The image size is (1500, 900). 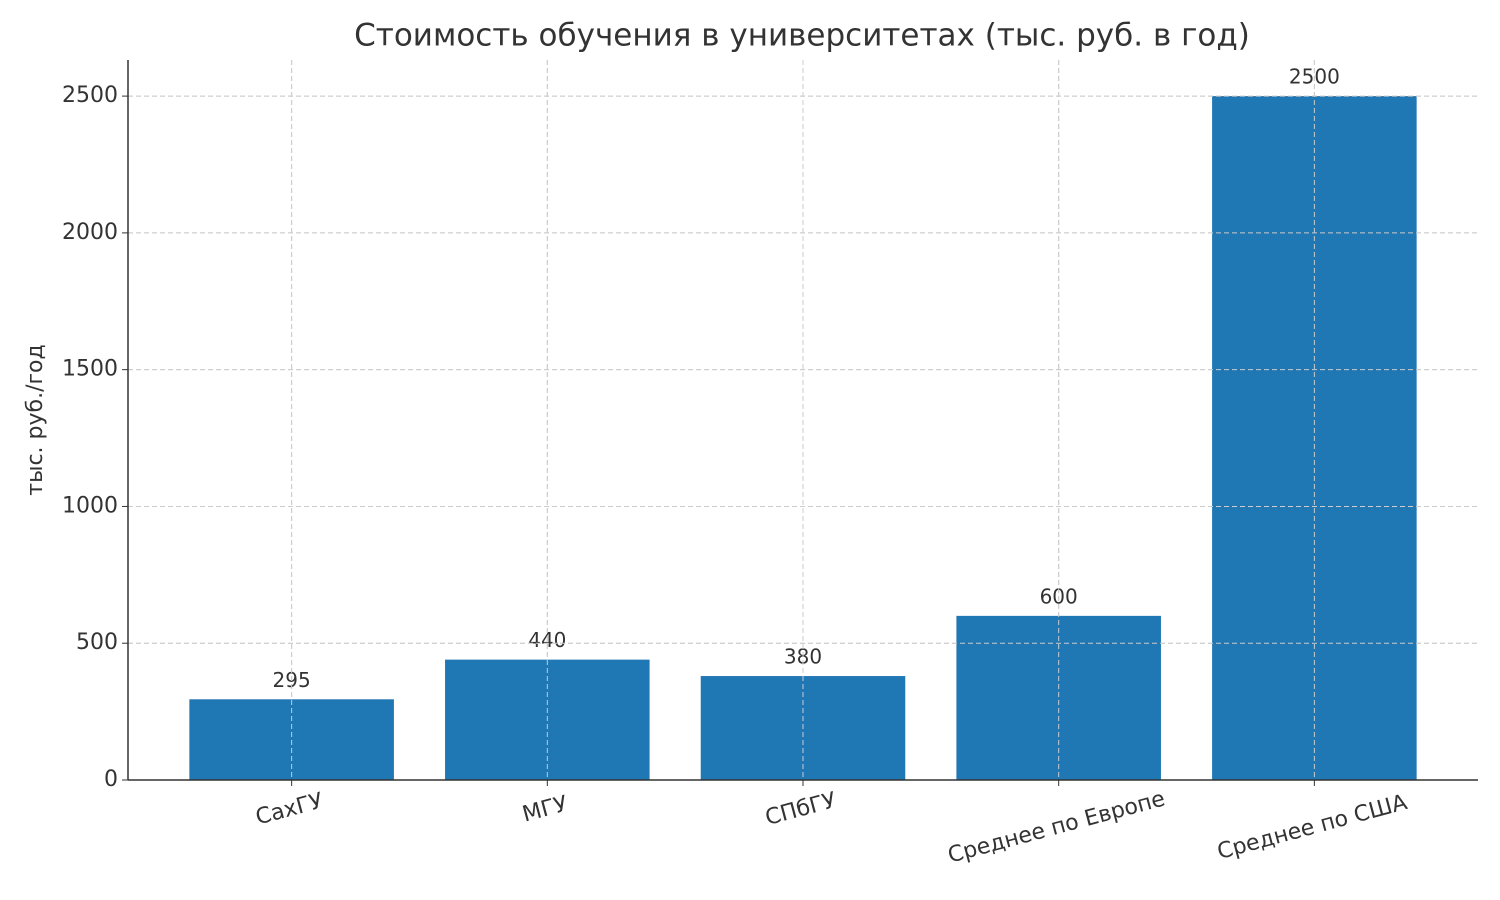 I want to click on y-axis-label: тыс. руб./год, so click(x=35, y=419).